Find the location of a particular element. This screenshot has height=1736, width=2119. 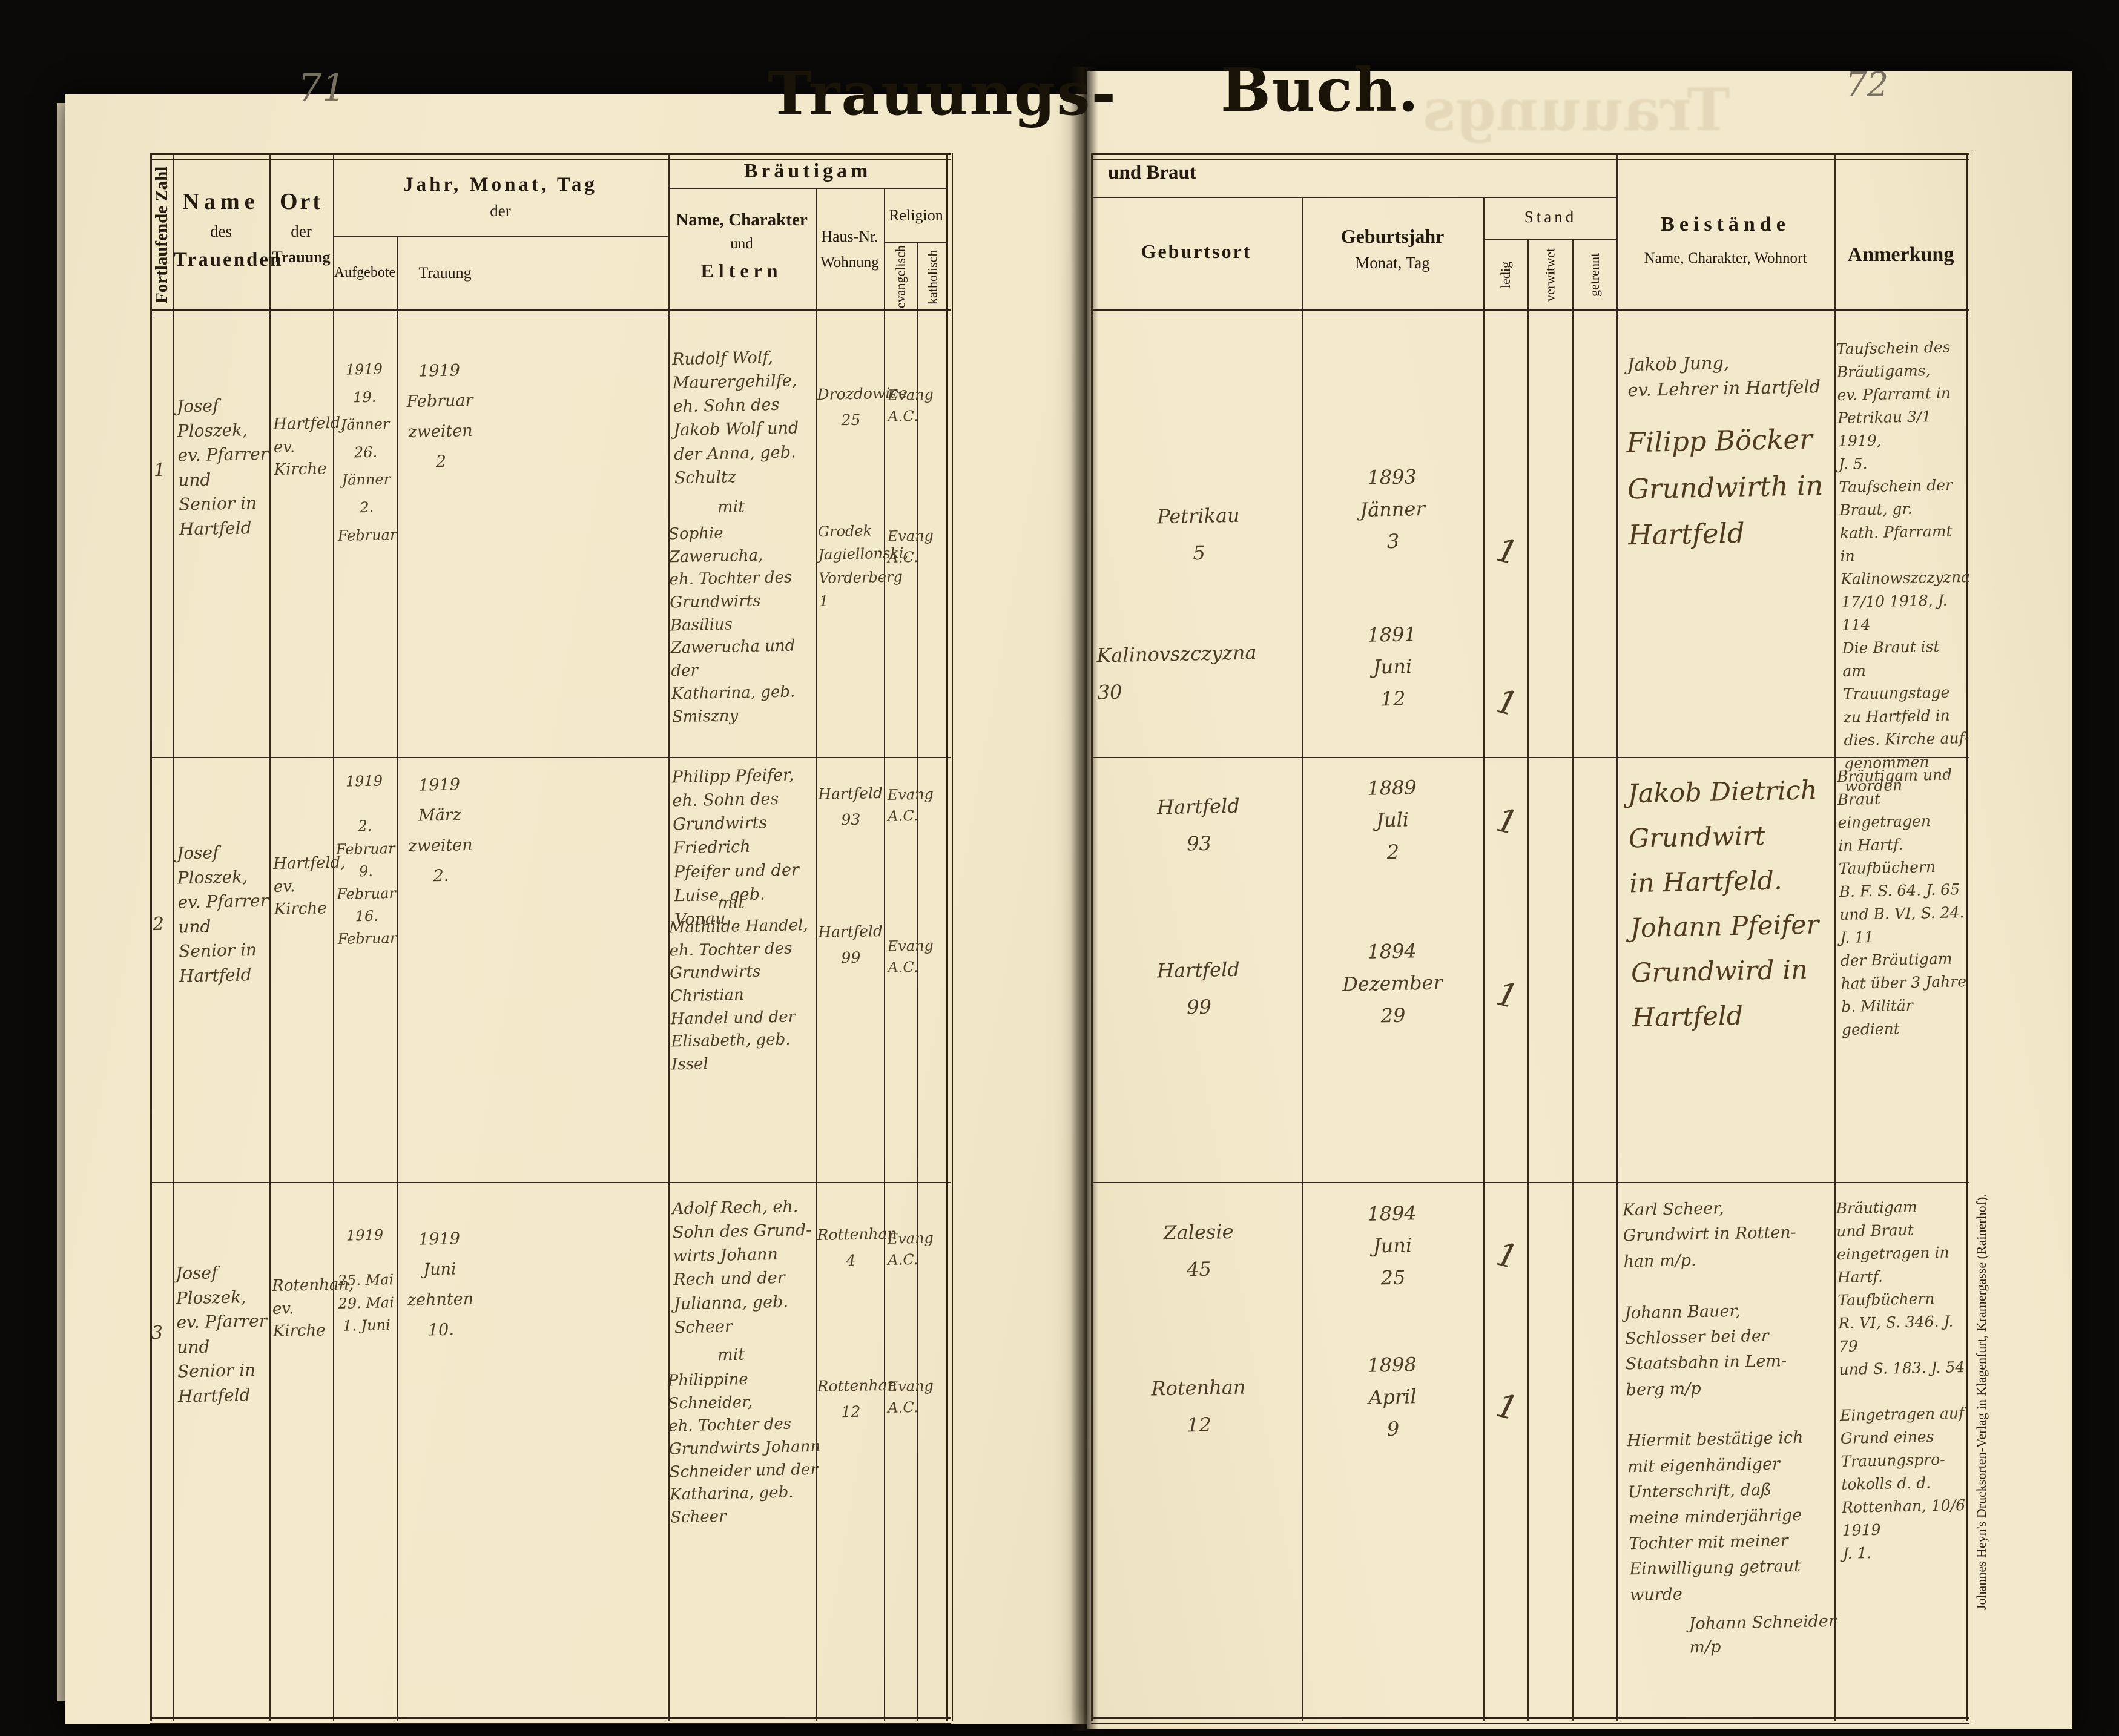

entry2-groom-birthplace: Hartfeld 93 is located at coordinates (1198, 825).